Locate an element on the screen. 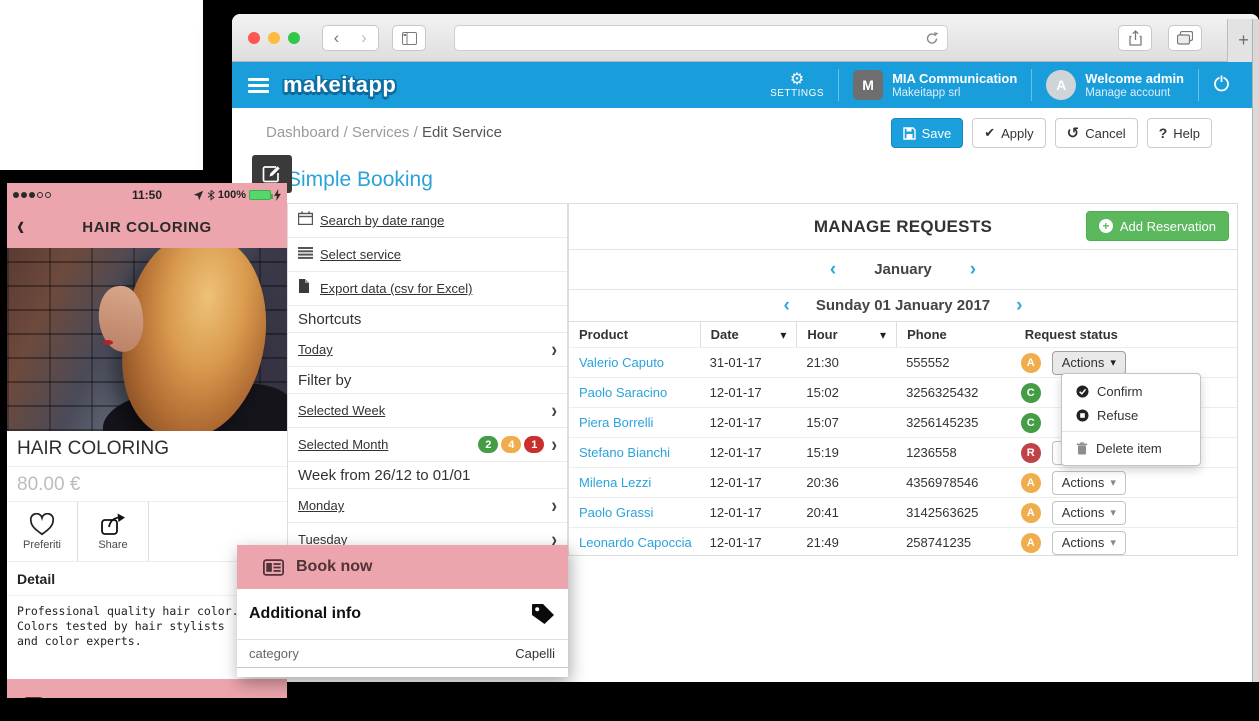  cell-phone: 3256145235 is located at coordinates (942, 422).